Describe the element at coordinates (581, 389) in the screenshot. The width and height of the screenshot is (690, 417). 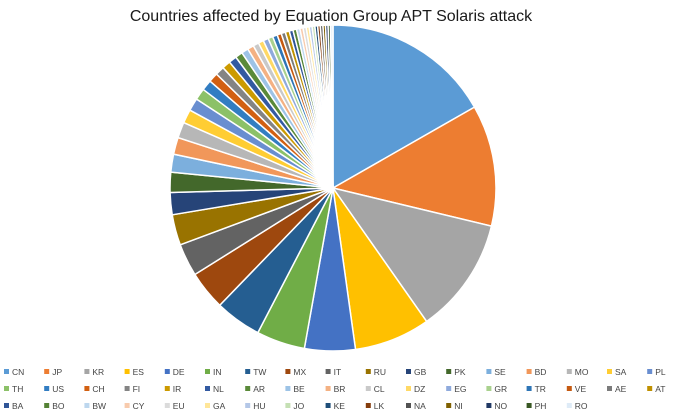
I see `legend-label: VE` at that location.